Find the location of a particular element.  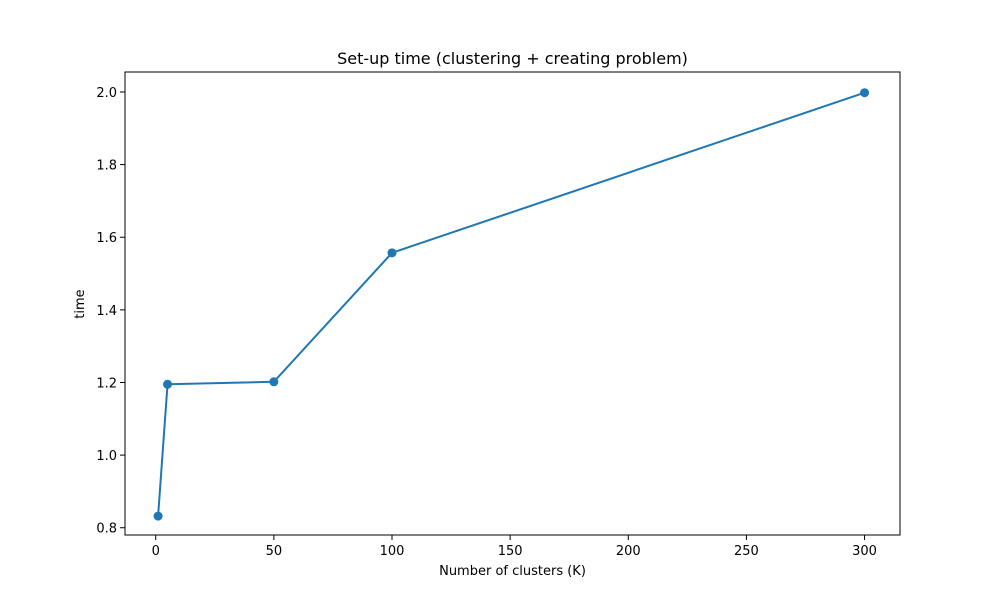

y-tick-label: 2.0 is located at coordinates (106, 93).